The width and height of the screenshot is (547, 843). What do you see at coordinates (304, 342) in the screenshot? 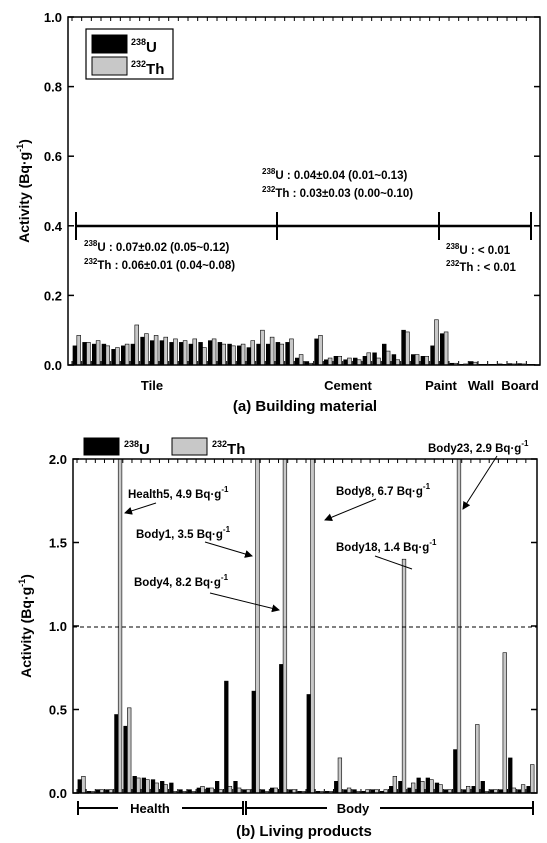
I see `panel-a-bars` at bounding box center [304, 342].